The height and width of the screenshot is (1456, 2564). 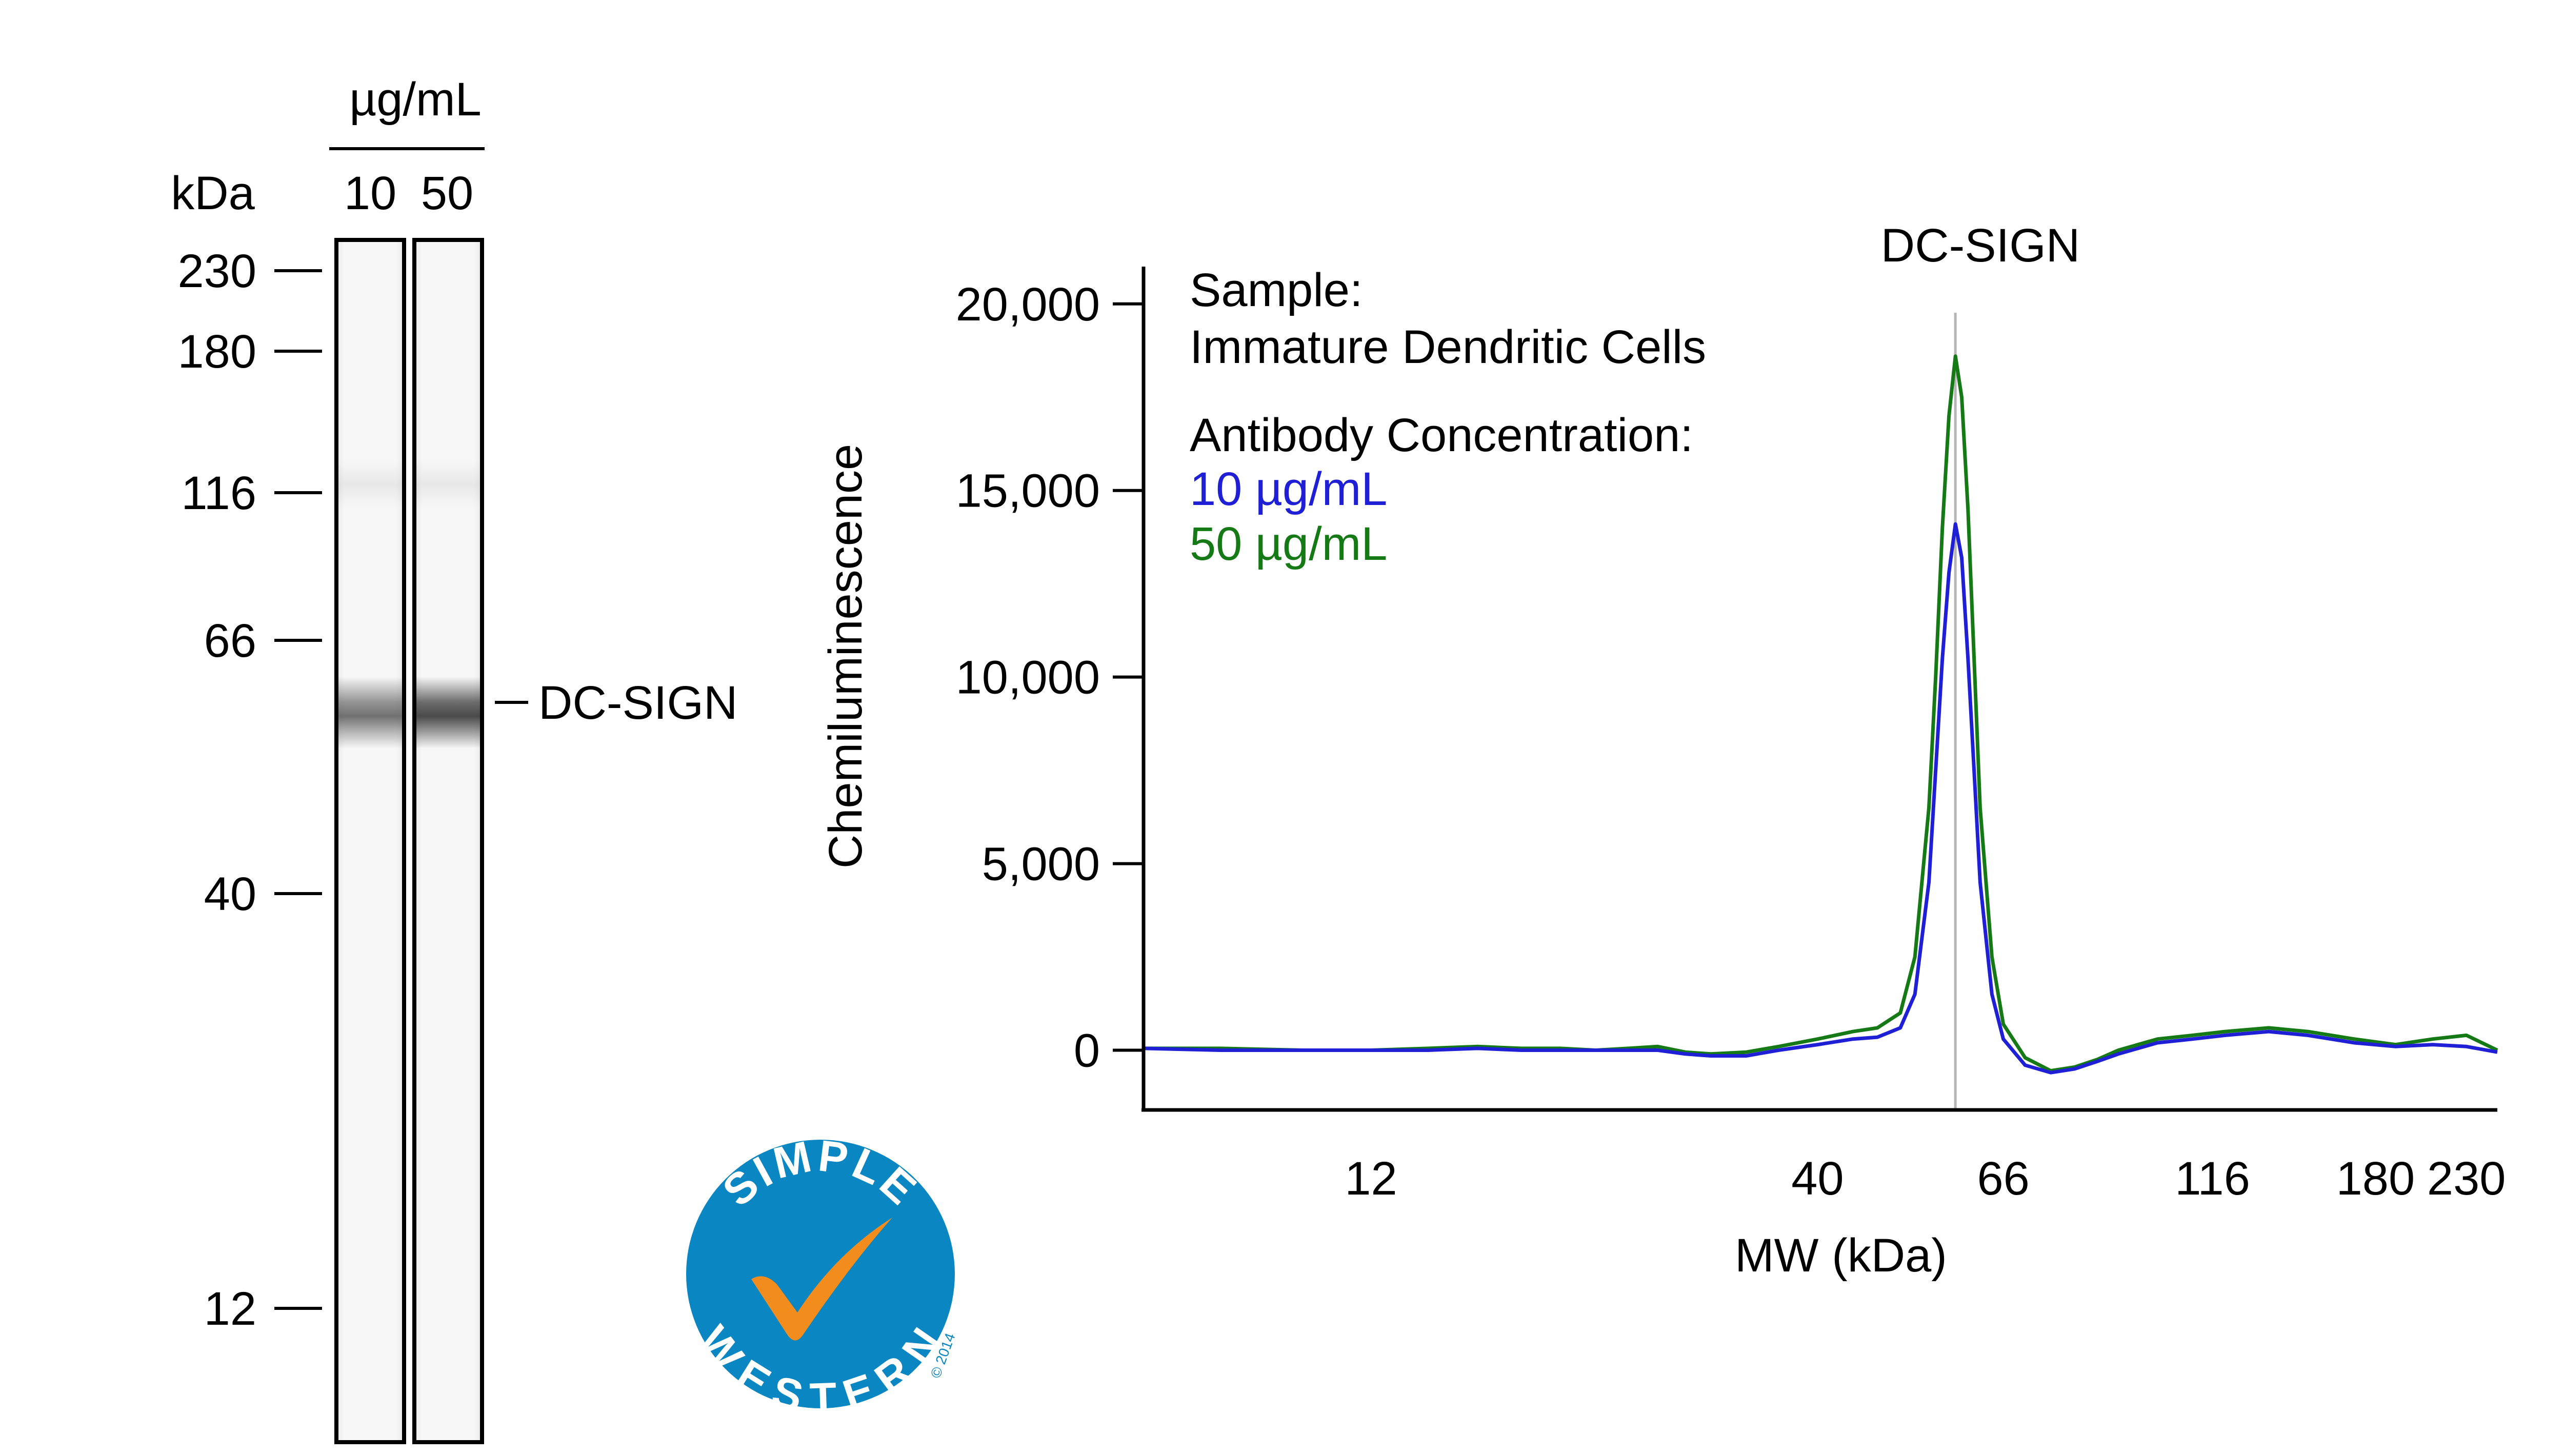 I want to click on gel-marker-40: 40, so click(x=263, y=894).